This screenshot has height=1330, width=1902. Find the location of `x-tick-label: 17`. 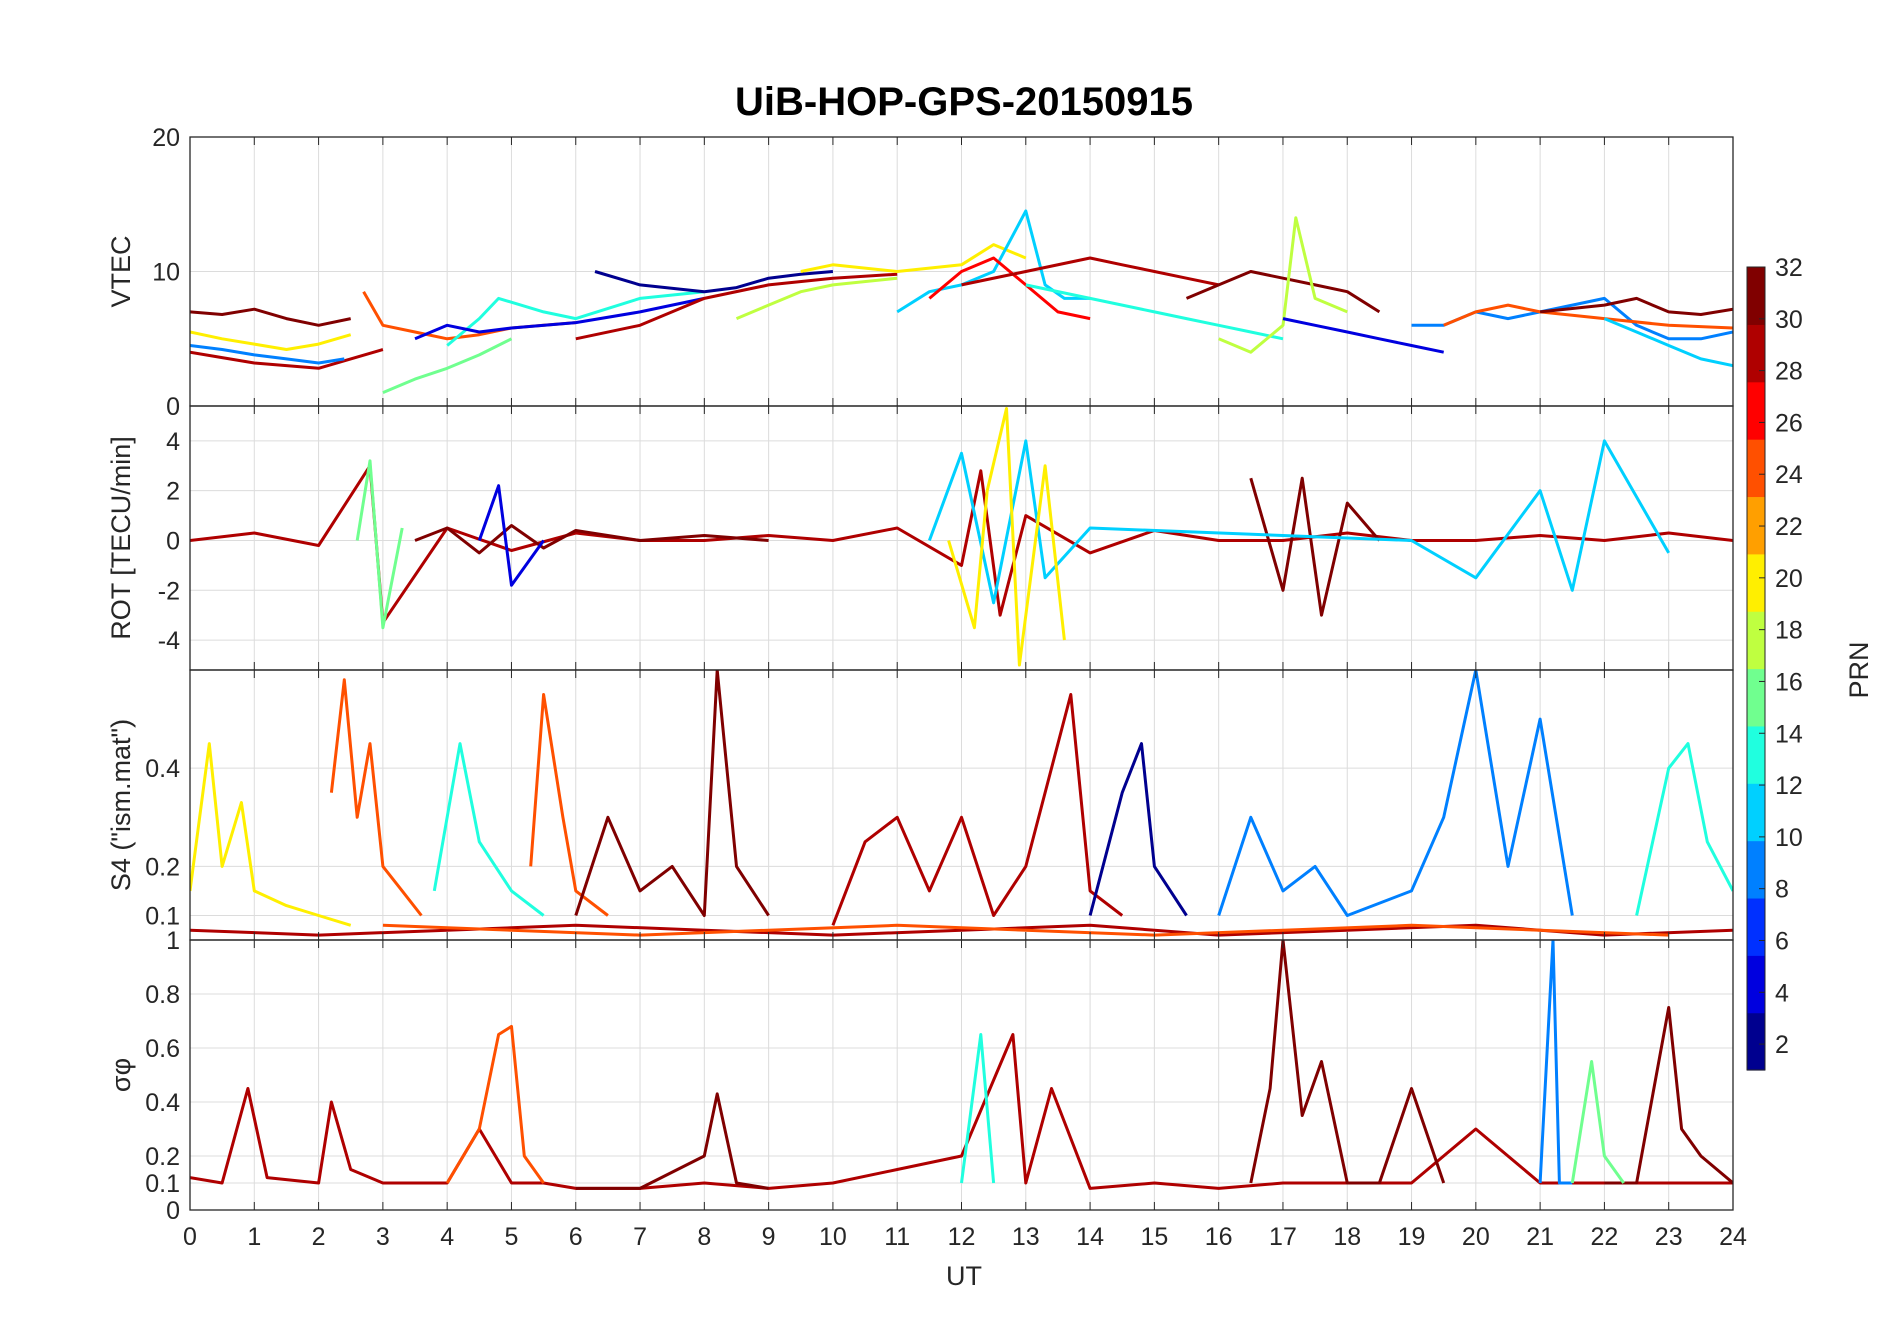

x-tick-label: 17 is located at coordinates (1283, 1237).